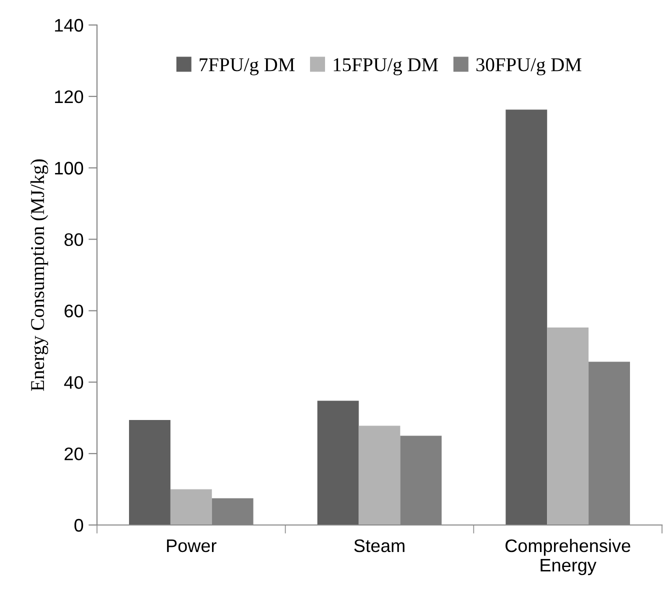 This screenshot has width=663, height=592. What do you see at coordinates (79, 525) in the screenshot?
I see `y-tick-label: 0` at bounding box center [79, 525].